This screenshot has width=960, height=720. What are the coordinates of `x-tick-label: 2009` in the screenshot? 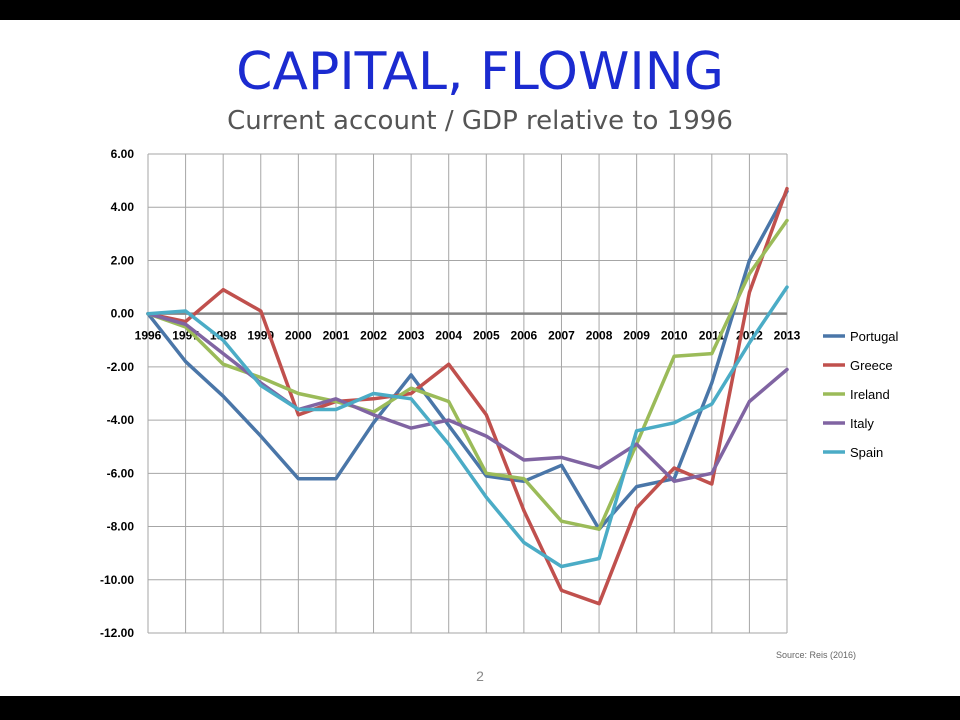 It's located at (636, 336).